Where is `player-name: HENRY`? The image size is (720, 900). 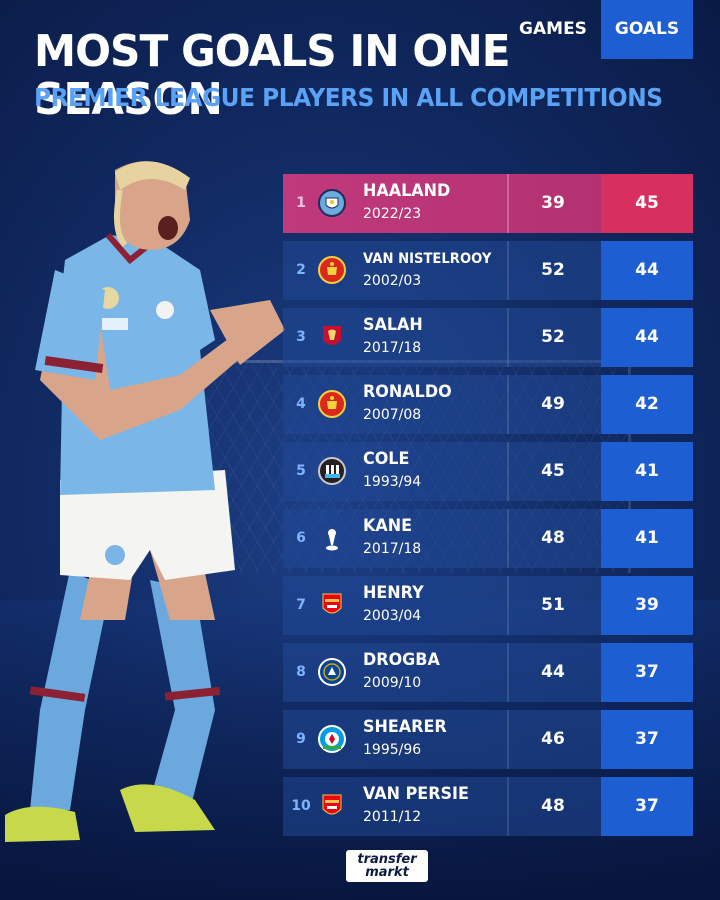
player-name: HENRY is located at coordinates (393, 593).